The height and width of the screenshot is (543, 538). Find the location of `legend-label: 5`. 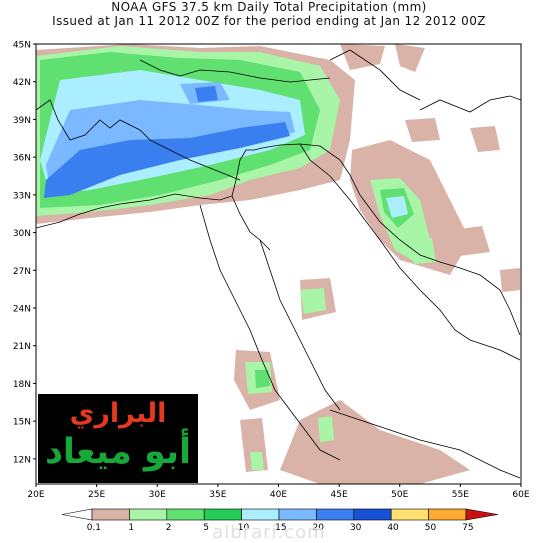

legend-label: 5 is located at coordinates (206, 528).